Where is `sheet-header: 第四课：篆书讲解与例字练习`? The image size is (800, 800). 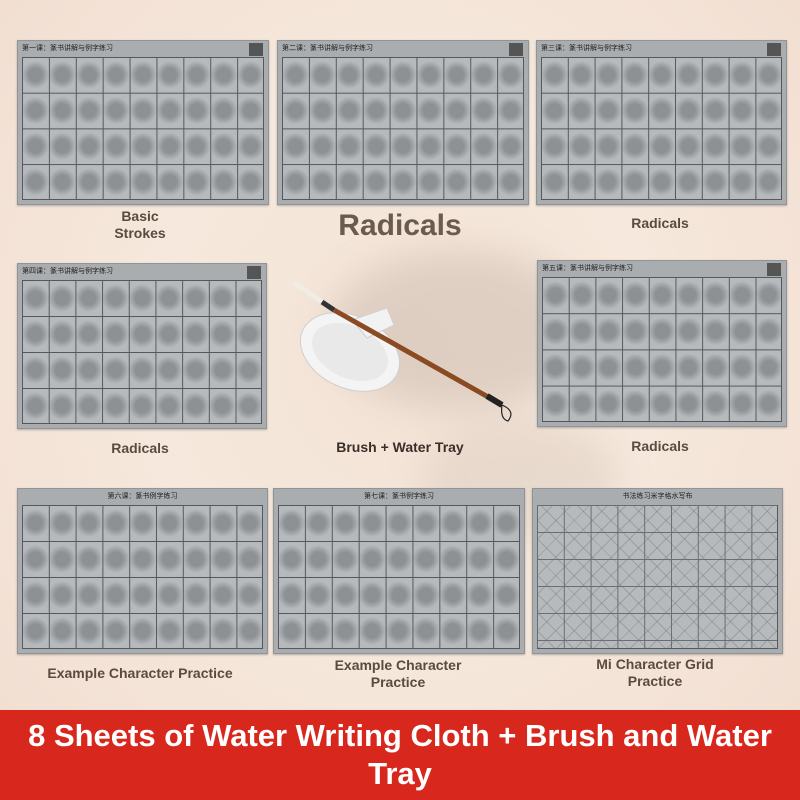 sheet-header: 第四课：篆书讲解与例字练习 is located at coordinates (67, 271).